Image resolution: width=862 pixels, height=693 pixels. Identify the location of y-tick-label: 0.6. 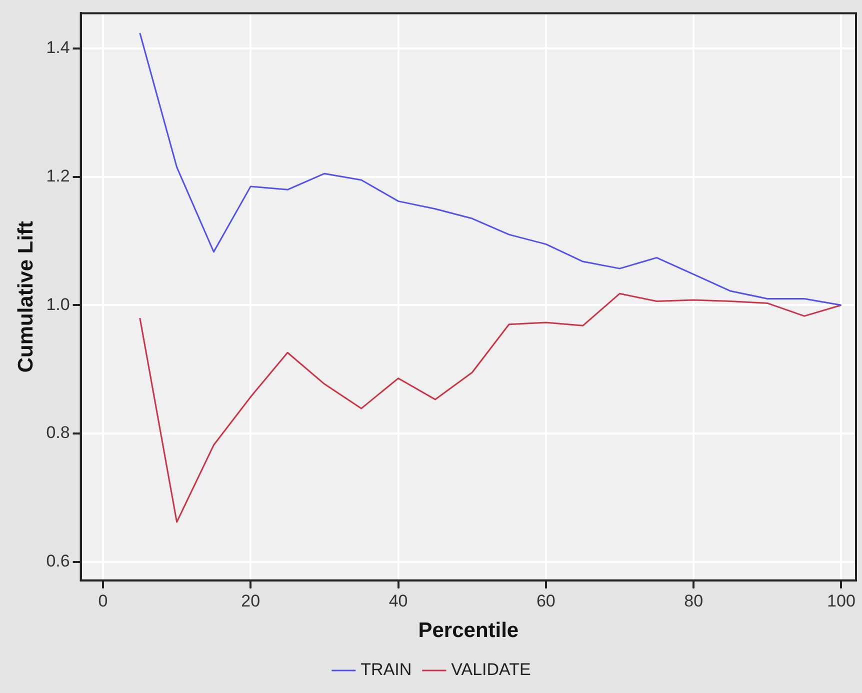
(58, 560).